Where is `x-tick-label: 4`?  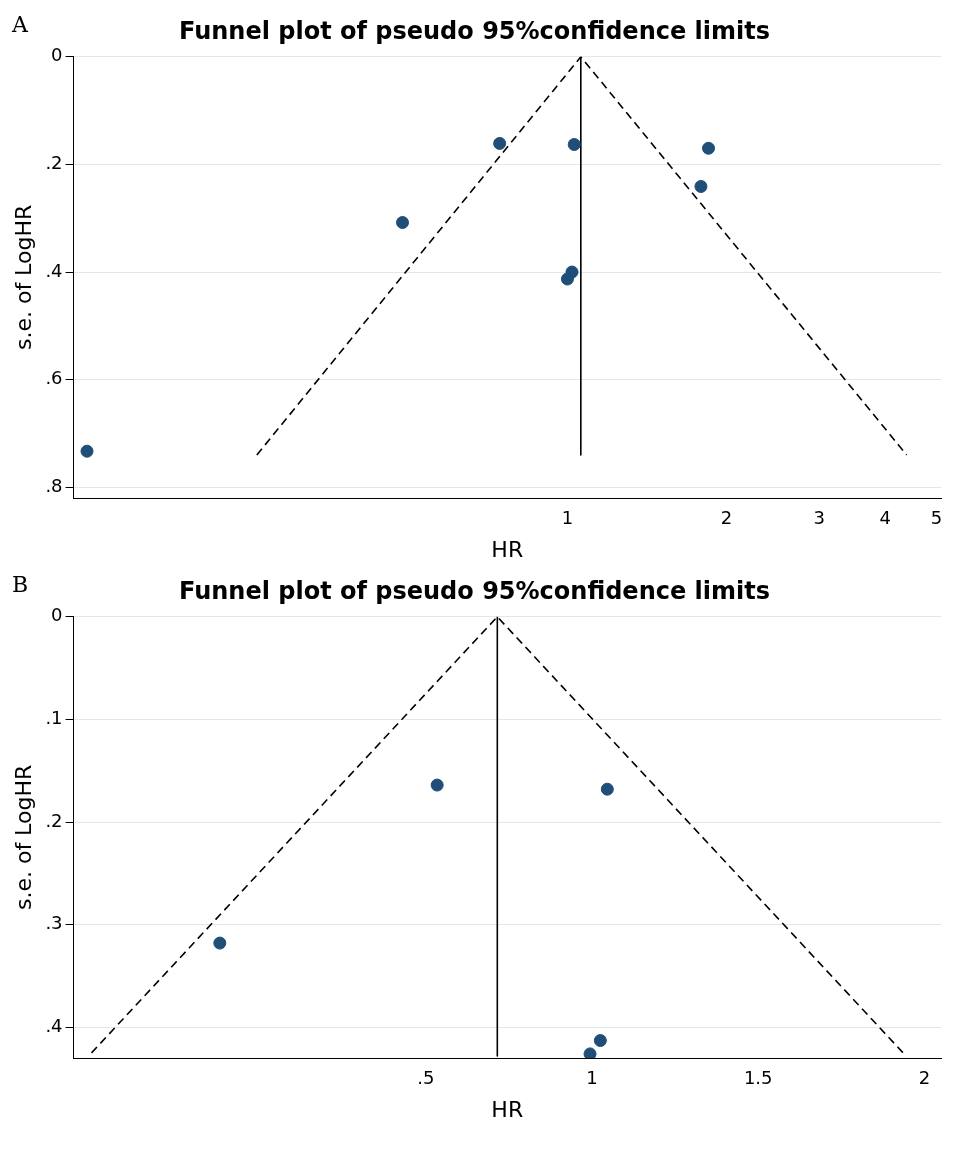 x-tick-label: 4 is located at coordinates (885, 518).